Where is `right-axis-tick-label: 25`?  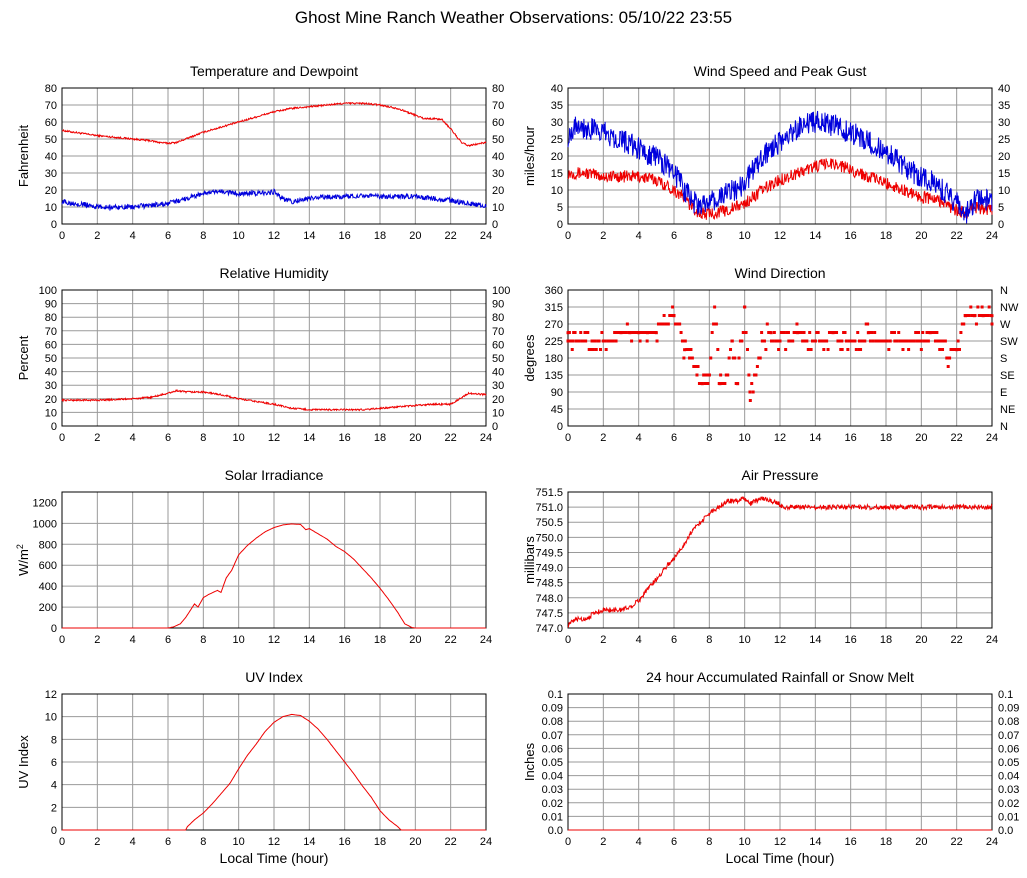
right-axis-tick-label: 25 is located at coordinates (1004, 140).